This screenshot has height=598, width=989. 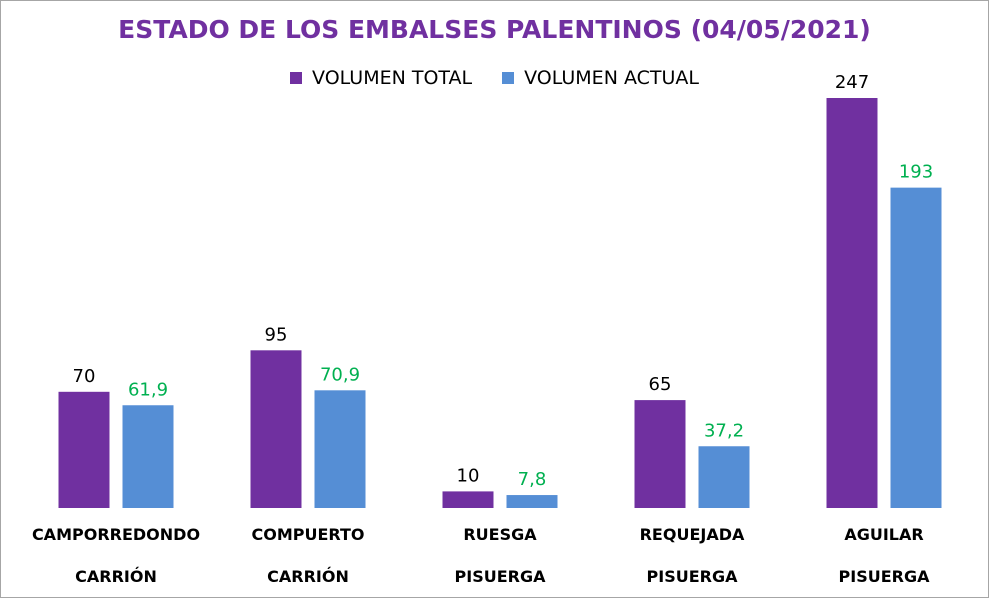 I want to click on category-name-0: CAMPORREDONDO, so click(x=116, y=534).